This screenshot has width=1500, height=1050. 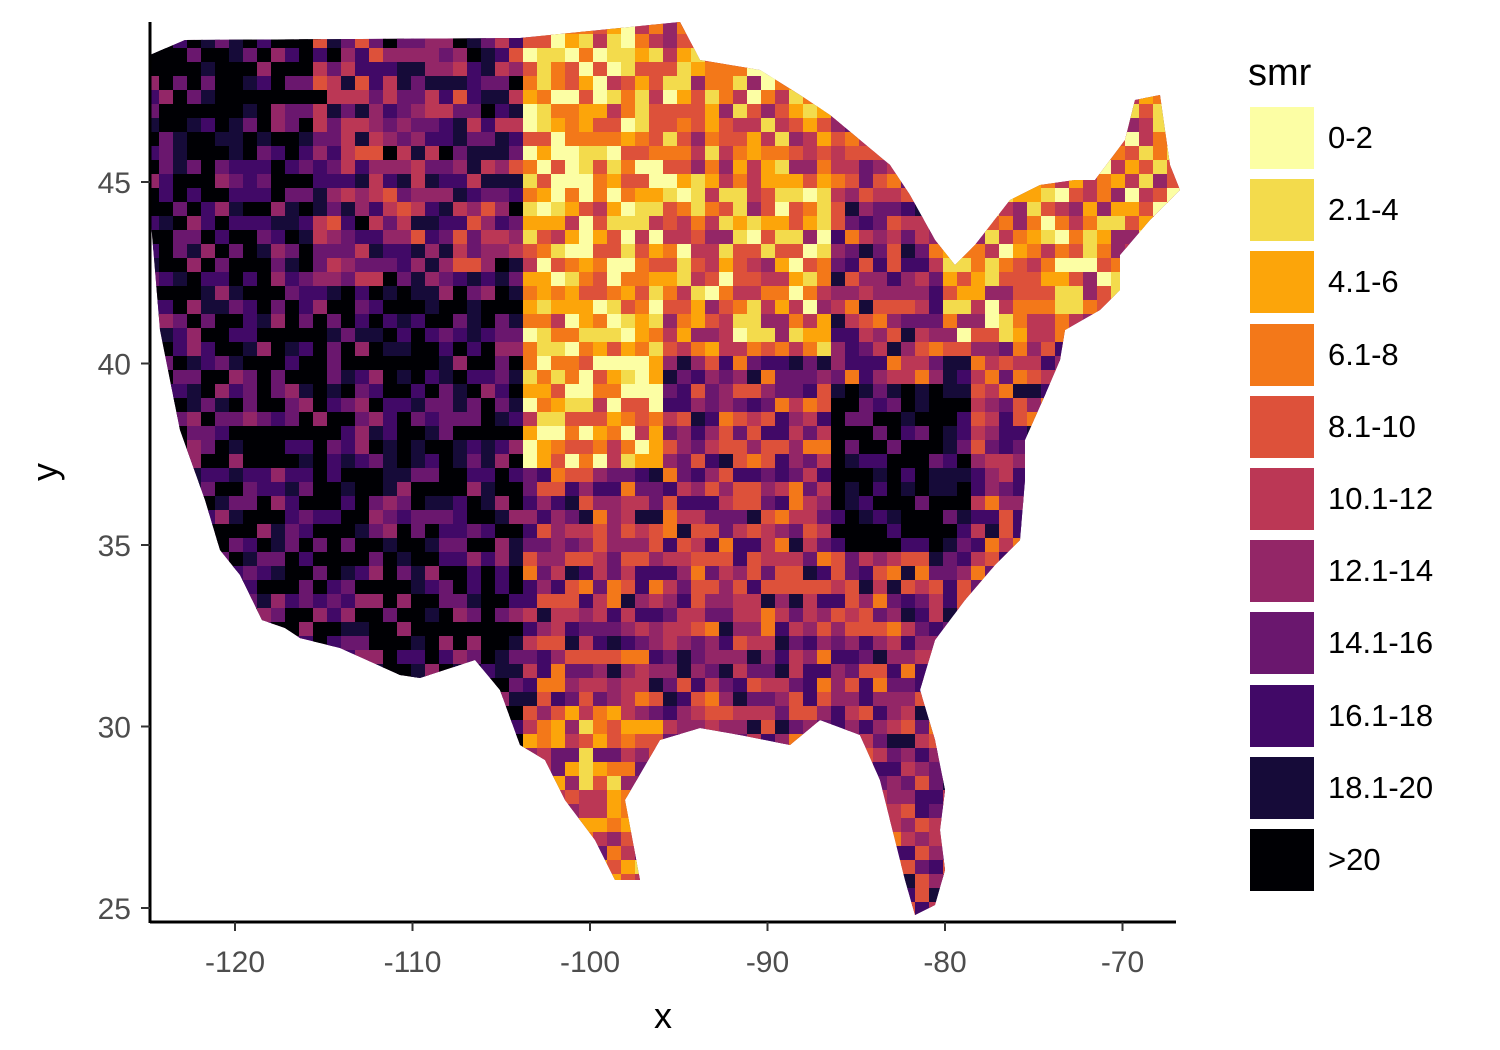 What do you see at coordinates (1282, 499) in the screenshot?
I see `legend-swatch` at bounding box center [1282, 499].